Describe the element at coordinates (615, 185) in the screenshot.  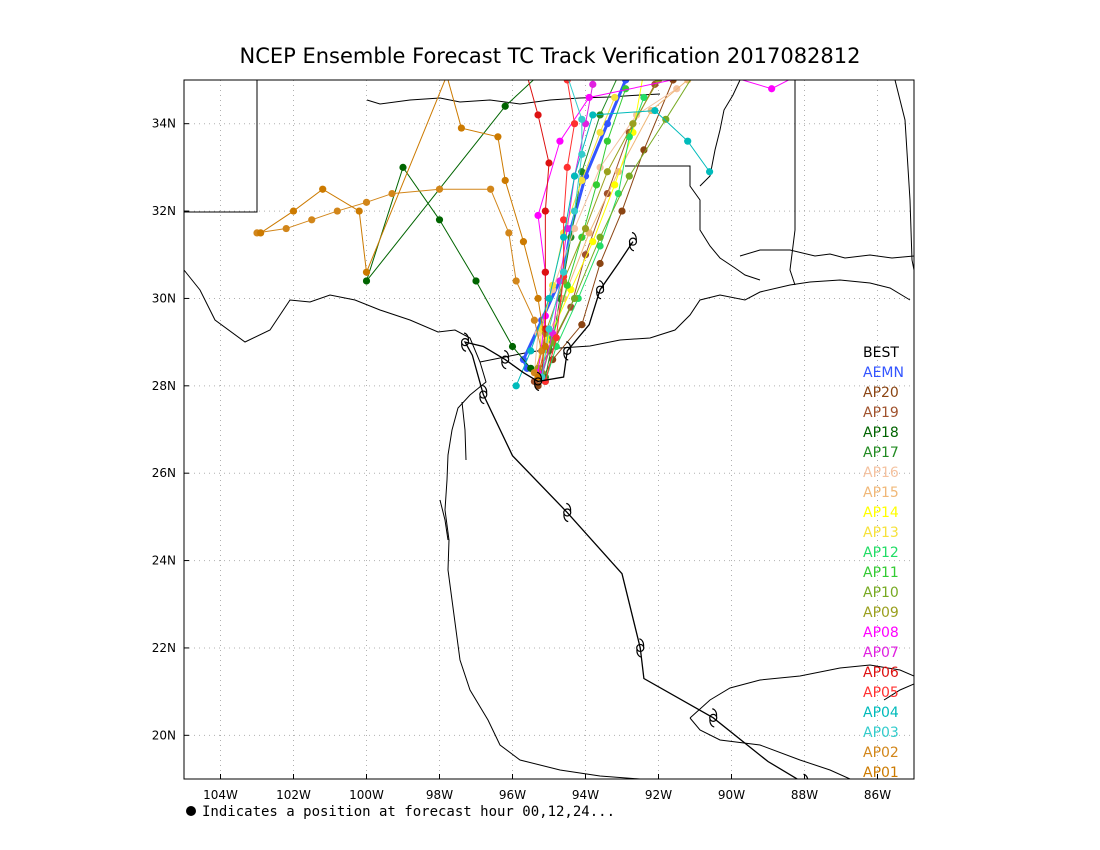
I see `track-point-ap14` at that location.